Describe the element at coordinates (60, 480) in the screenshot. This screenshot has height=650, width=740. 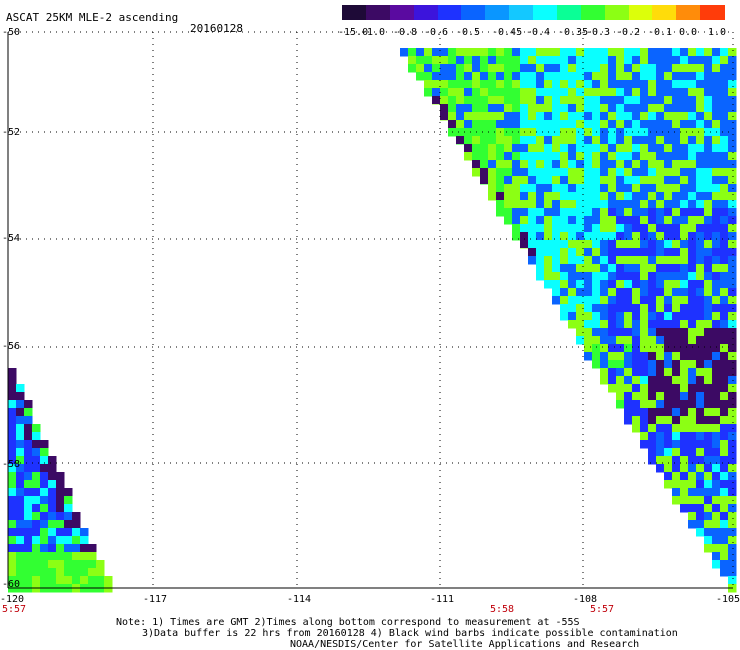
I see `satellite-swath-west` at that location.